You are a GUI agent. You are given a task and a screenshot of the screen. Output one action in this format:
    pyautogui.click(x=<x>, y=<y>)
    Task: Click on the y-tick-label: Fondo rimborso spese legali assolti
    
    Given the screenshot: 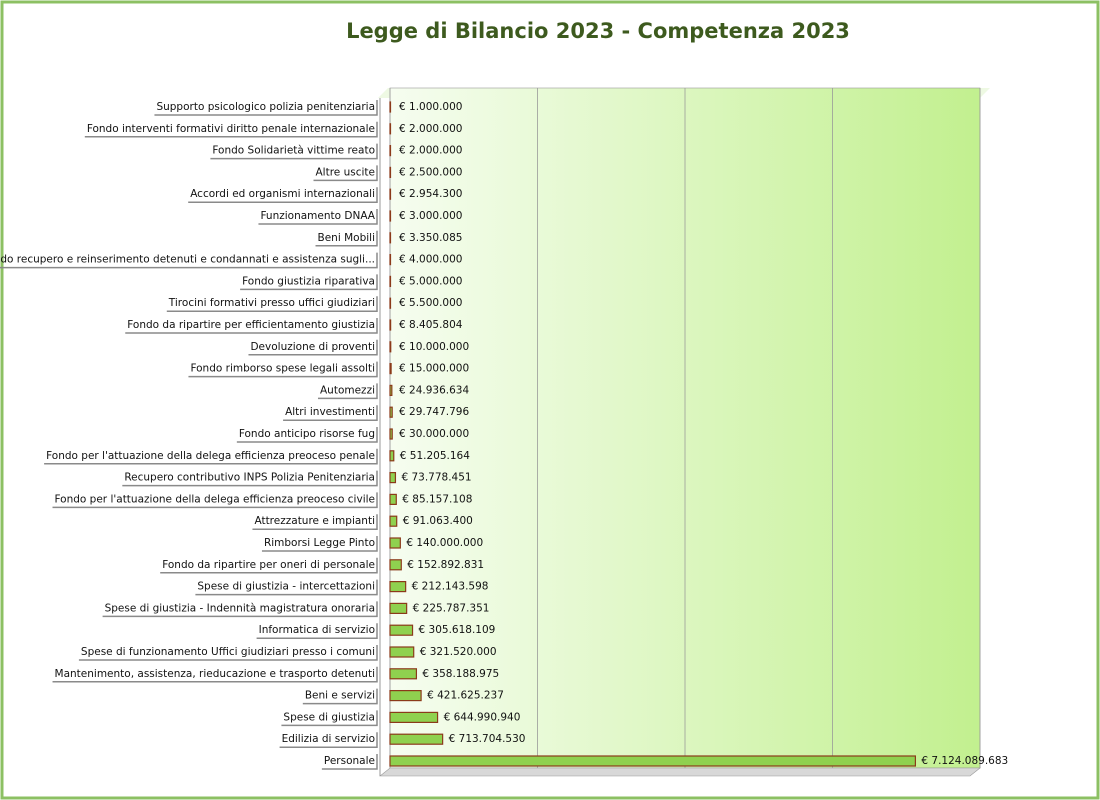 What is the action you would take?
    pyautogui.click(x=282, y=369)
    